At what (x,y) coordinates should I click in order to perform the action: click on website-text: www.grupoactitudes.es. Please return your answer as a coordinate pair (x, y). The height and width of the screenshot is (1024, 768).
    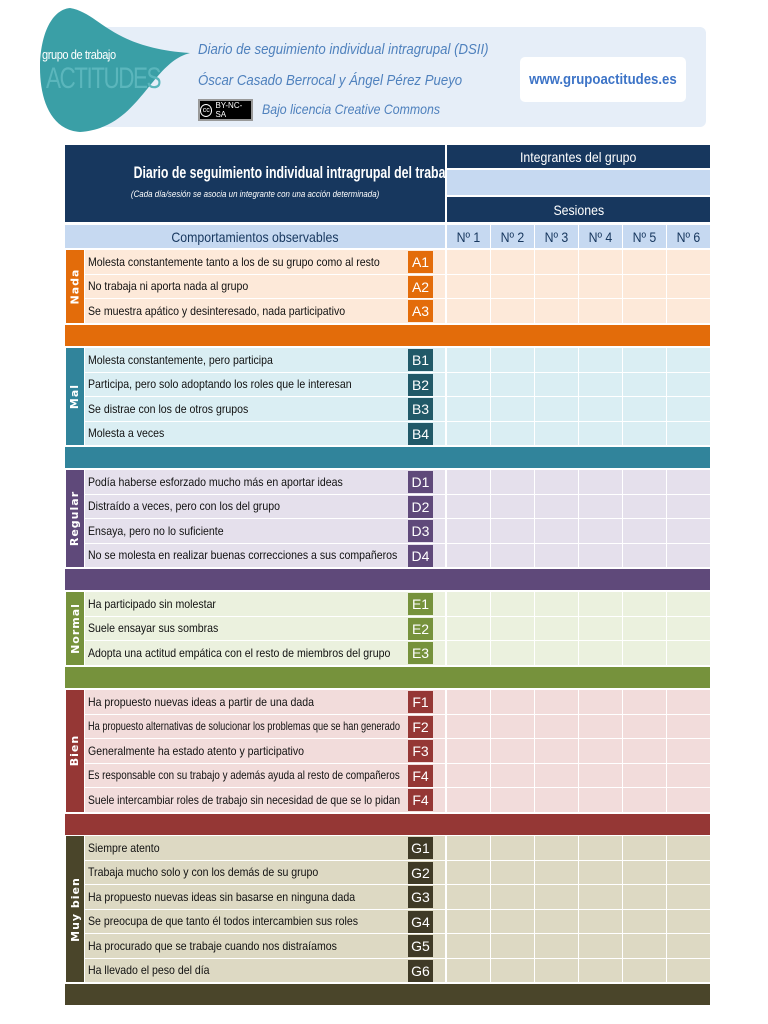
    Looking at the image, I should click on (603, 79).